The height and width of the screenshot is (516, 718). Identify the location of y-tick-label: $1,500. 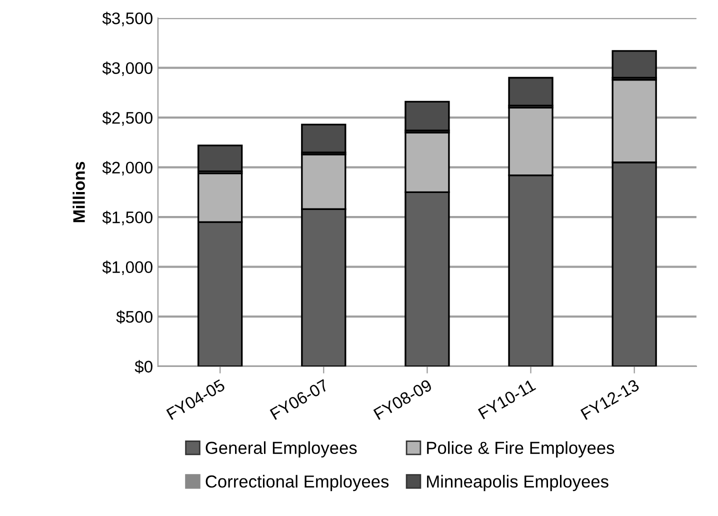
(127, 218).